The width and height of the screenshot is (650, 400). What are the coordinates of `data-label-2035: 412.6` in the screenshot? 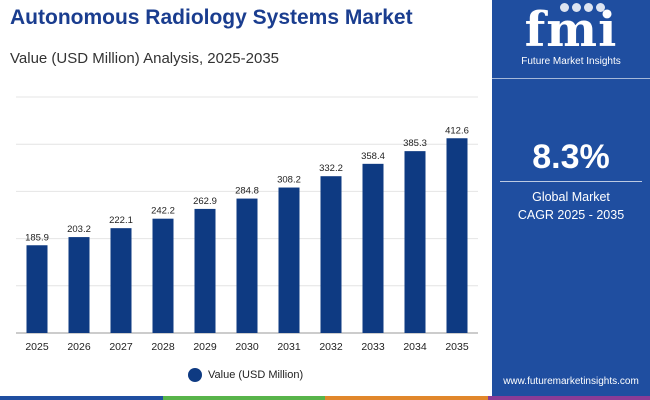 It's located at (457, 130).